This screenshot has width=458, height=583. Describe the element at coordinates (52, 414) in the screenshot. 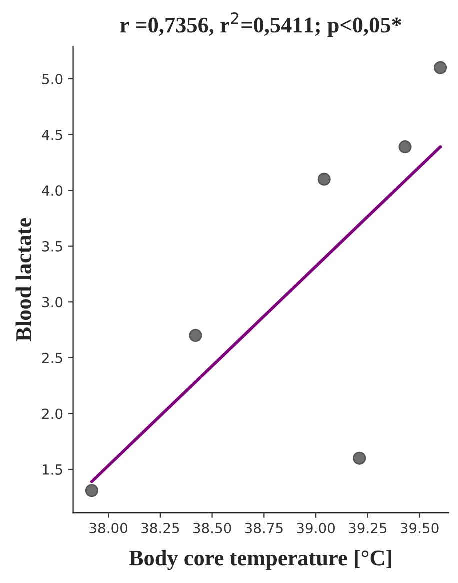

I see `y-tick-label: 2.0` at that location.